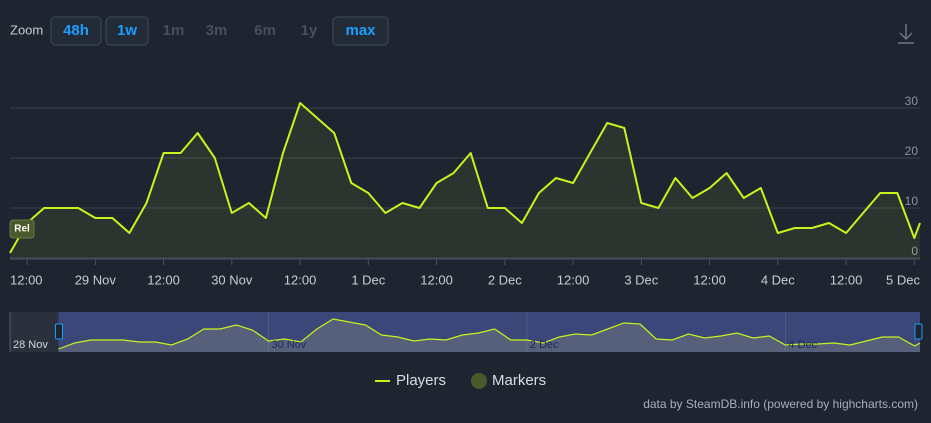 This screenshot has width=931, height=423. I want to click on legend-item: Players, so click(410, 380).